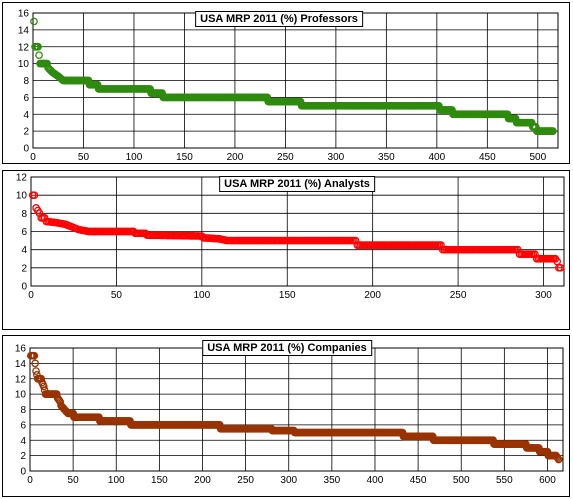  What do you see at coordinates (504, 480) in the screenshot?
I see `x-tick-label: 550` at bounding box center [504, 480].